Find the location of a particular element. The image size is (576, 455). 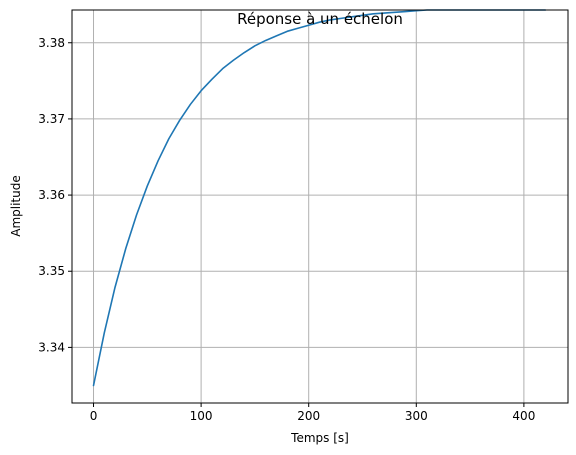

y-tick-label: 3.38 is located at coordinates (51, 43).